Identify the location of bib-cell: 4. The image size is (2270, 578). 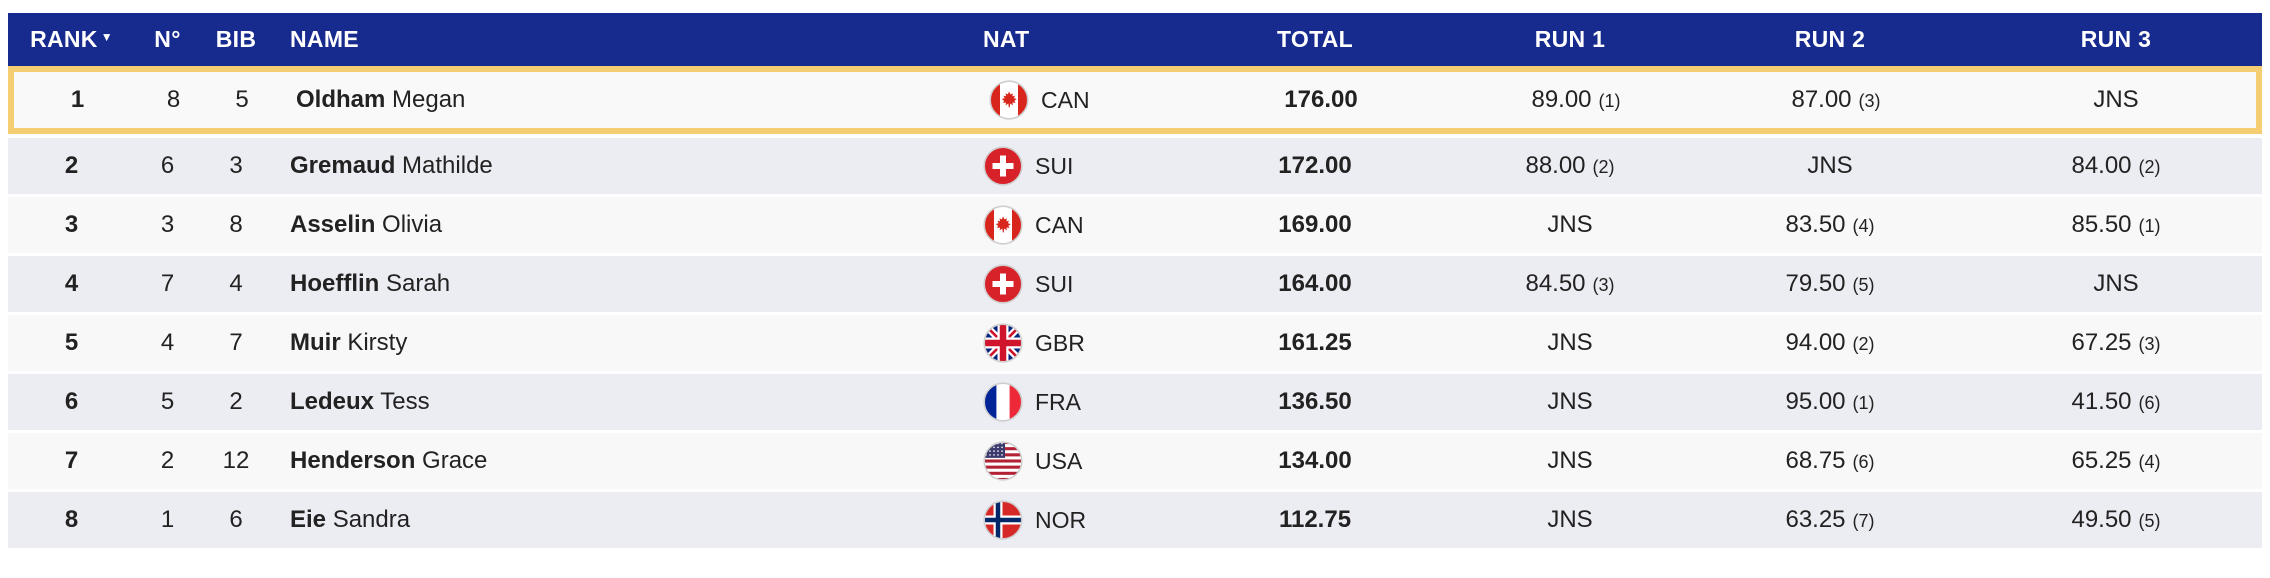
(236, 283).